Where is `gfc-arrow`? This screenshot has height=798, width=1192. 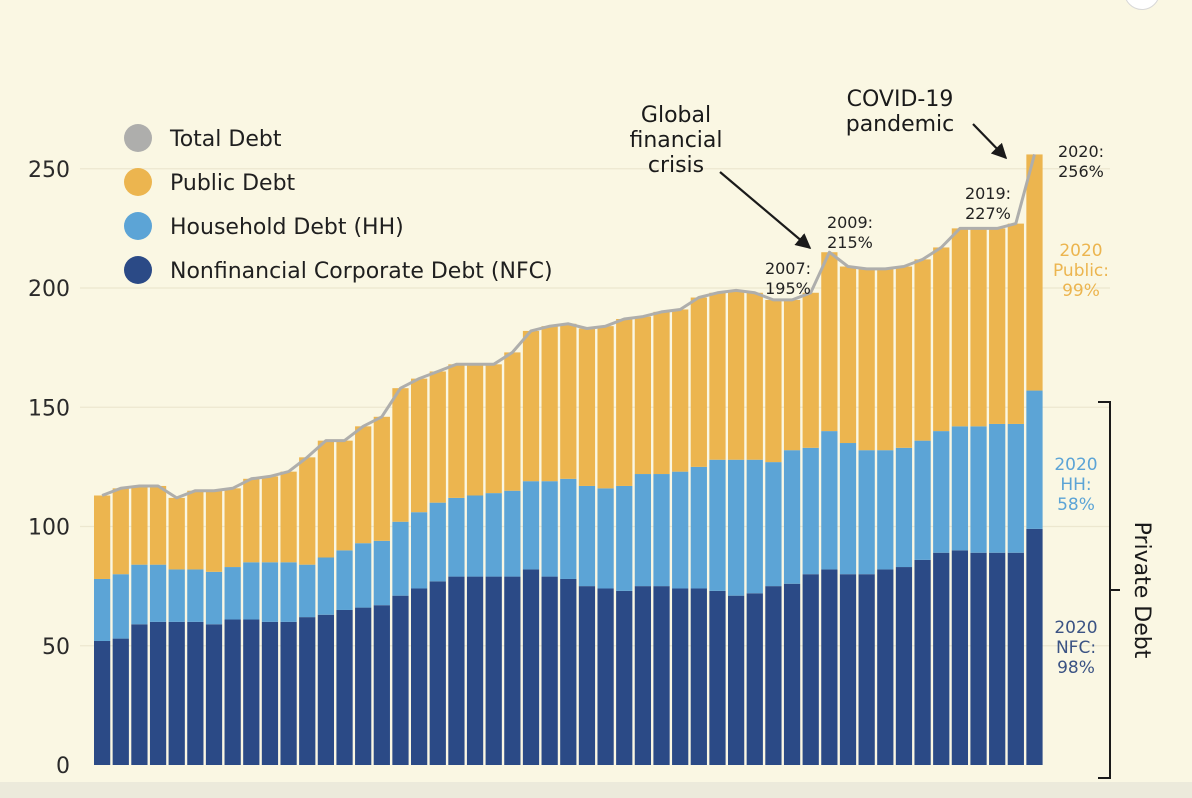
gfc-arrow is located at coordinates (765, 210).